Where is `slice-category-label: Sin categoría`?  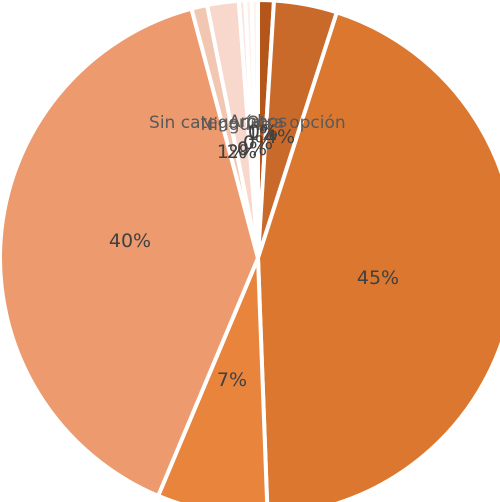
slice-category-label: Sin categoría is located at coordinates (205, 123).